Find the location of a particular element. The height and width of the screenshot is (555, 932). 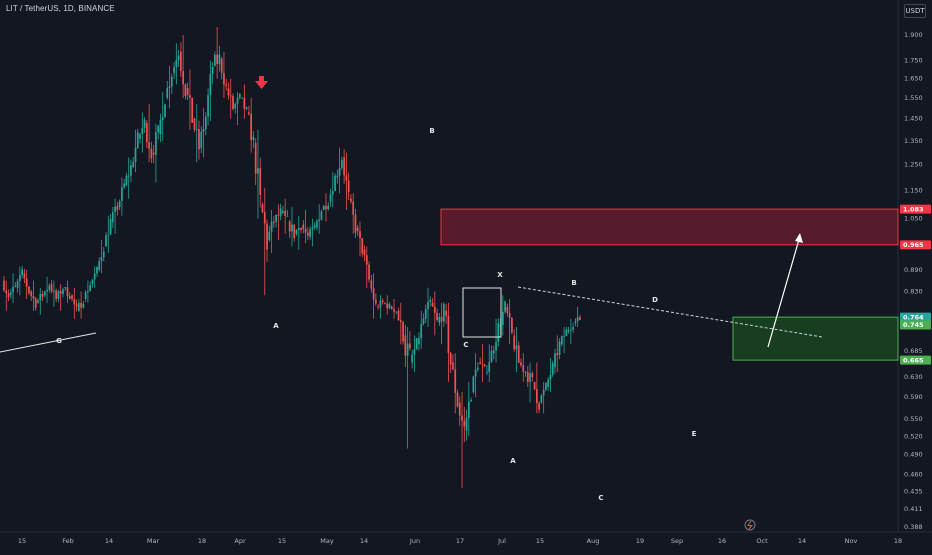

lightning-icon is located at coordinates (750, 525).